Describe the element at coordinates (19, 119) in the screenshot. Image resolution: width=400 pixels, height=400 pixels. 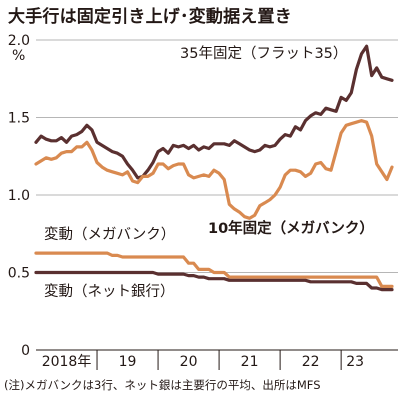
I see `y-tick-label: 1.5` at that location.